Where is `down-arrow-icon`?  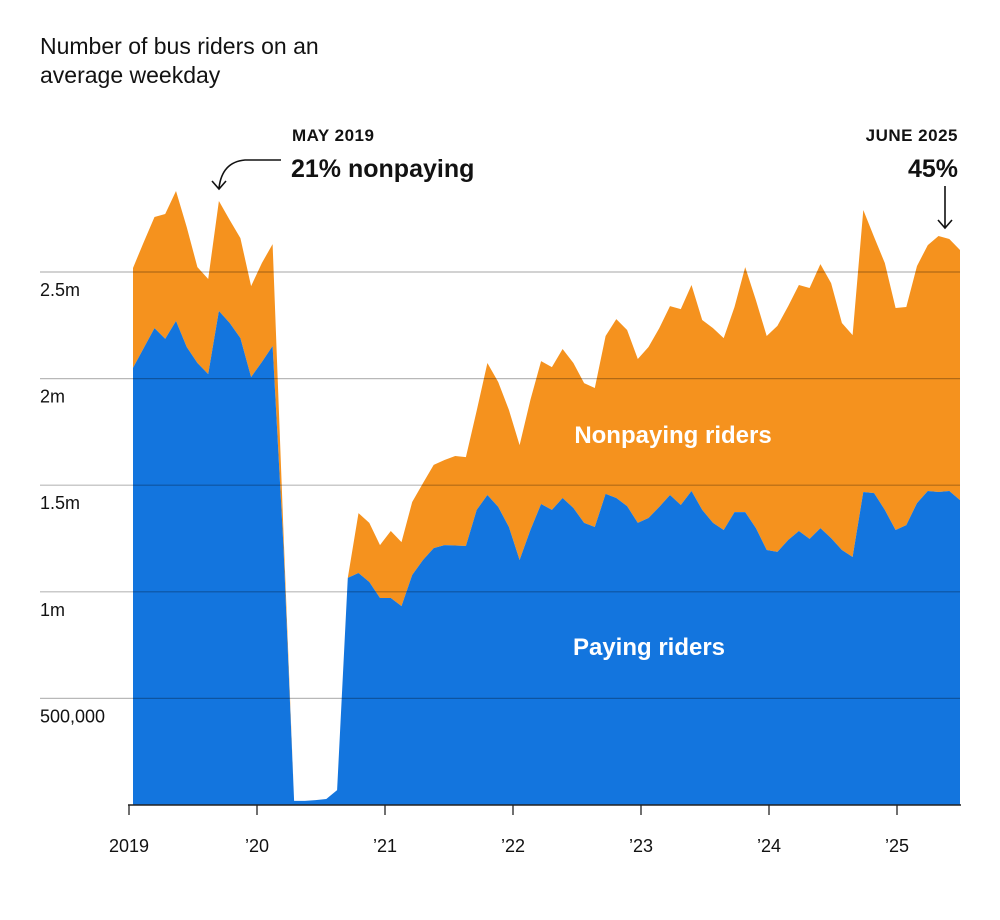 down-arrow-icon is located at coordinates (945, 208).